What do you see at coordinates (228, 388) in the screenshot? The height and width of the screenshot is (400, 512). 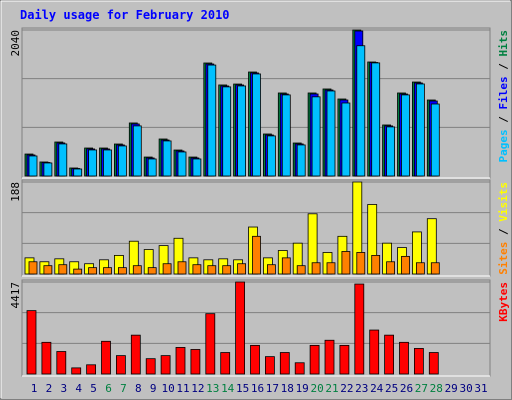 I see `x-tick-label: 14` at bounding box center [228, 388].